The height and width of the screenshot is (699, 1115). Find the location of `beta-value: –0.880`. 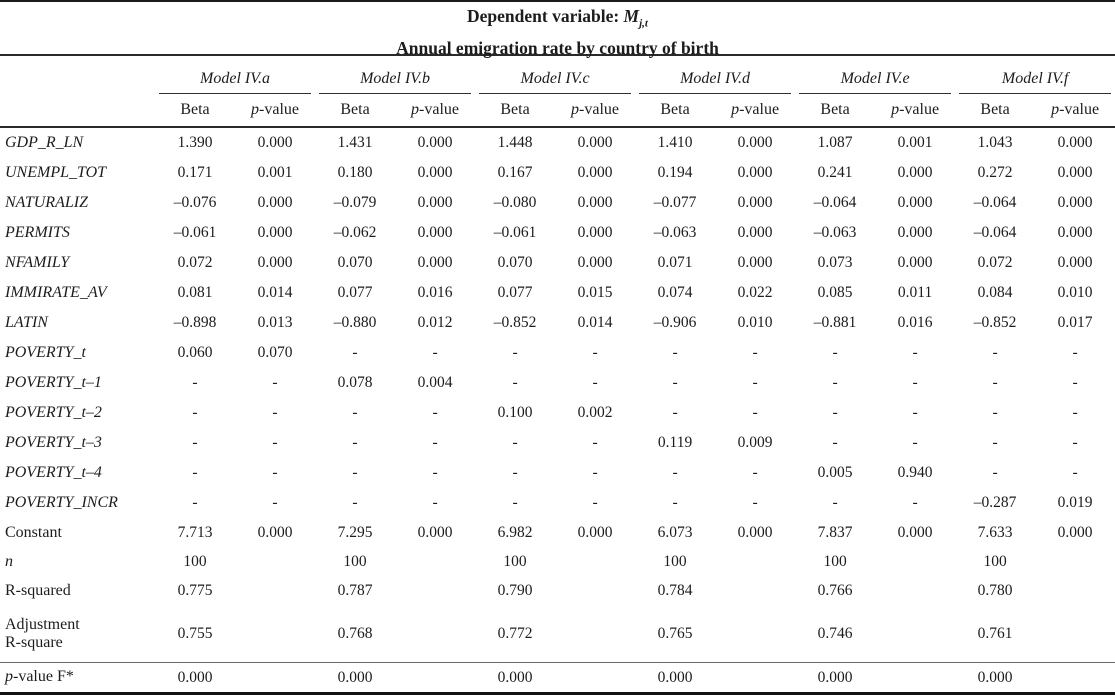

beta-value: –0.880 is located at coordinates (355, 322).